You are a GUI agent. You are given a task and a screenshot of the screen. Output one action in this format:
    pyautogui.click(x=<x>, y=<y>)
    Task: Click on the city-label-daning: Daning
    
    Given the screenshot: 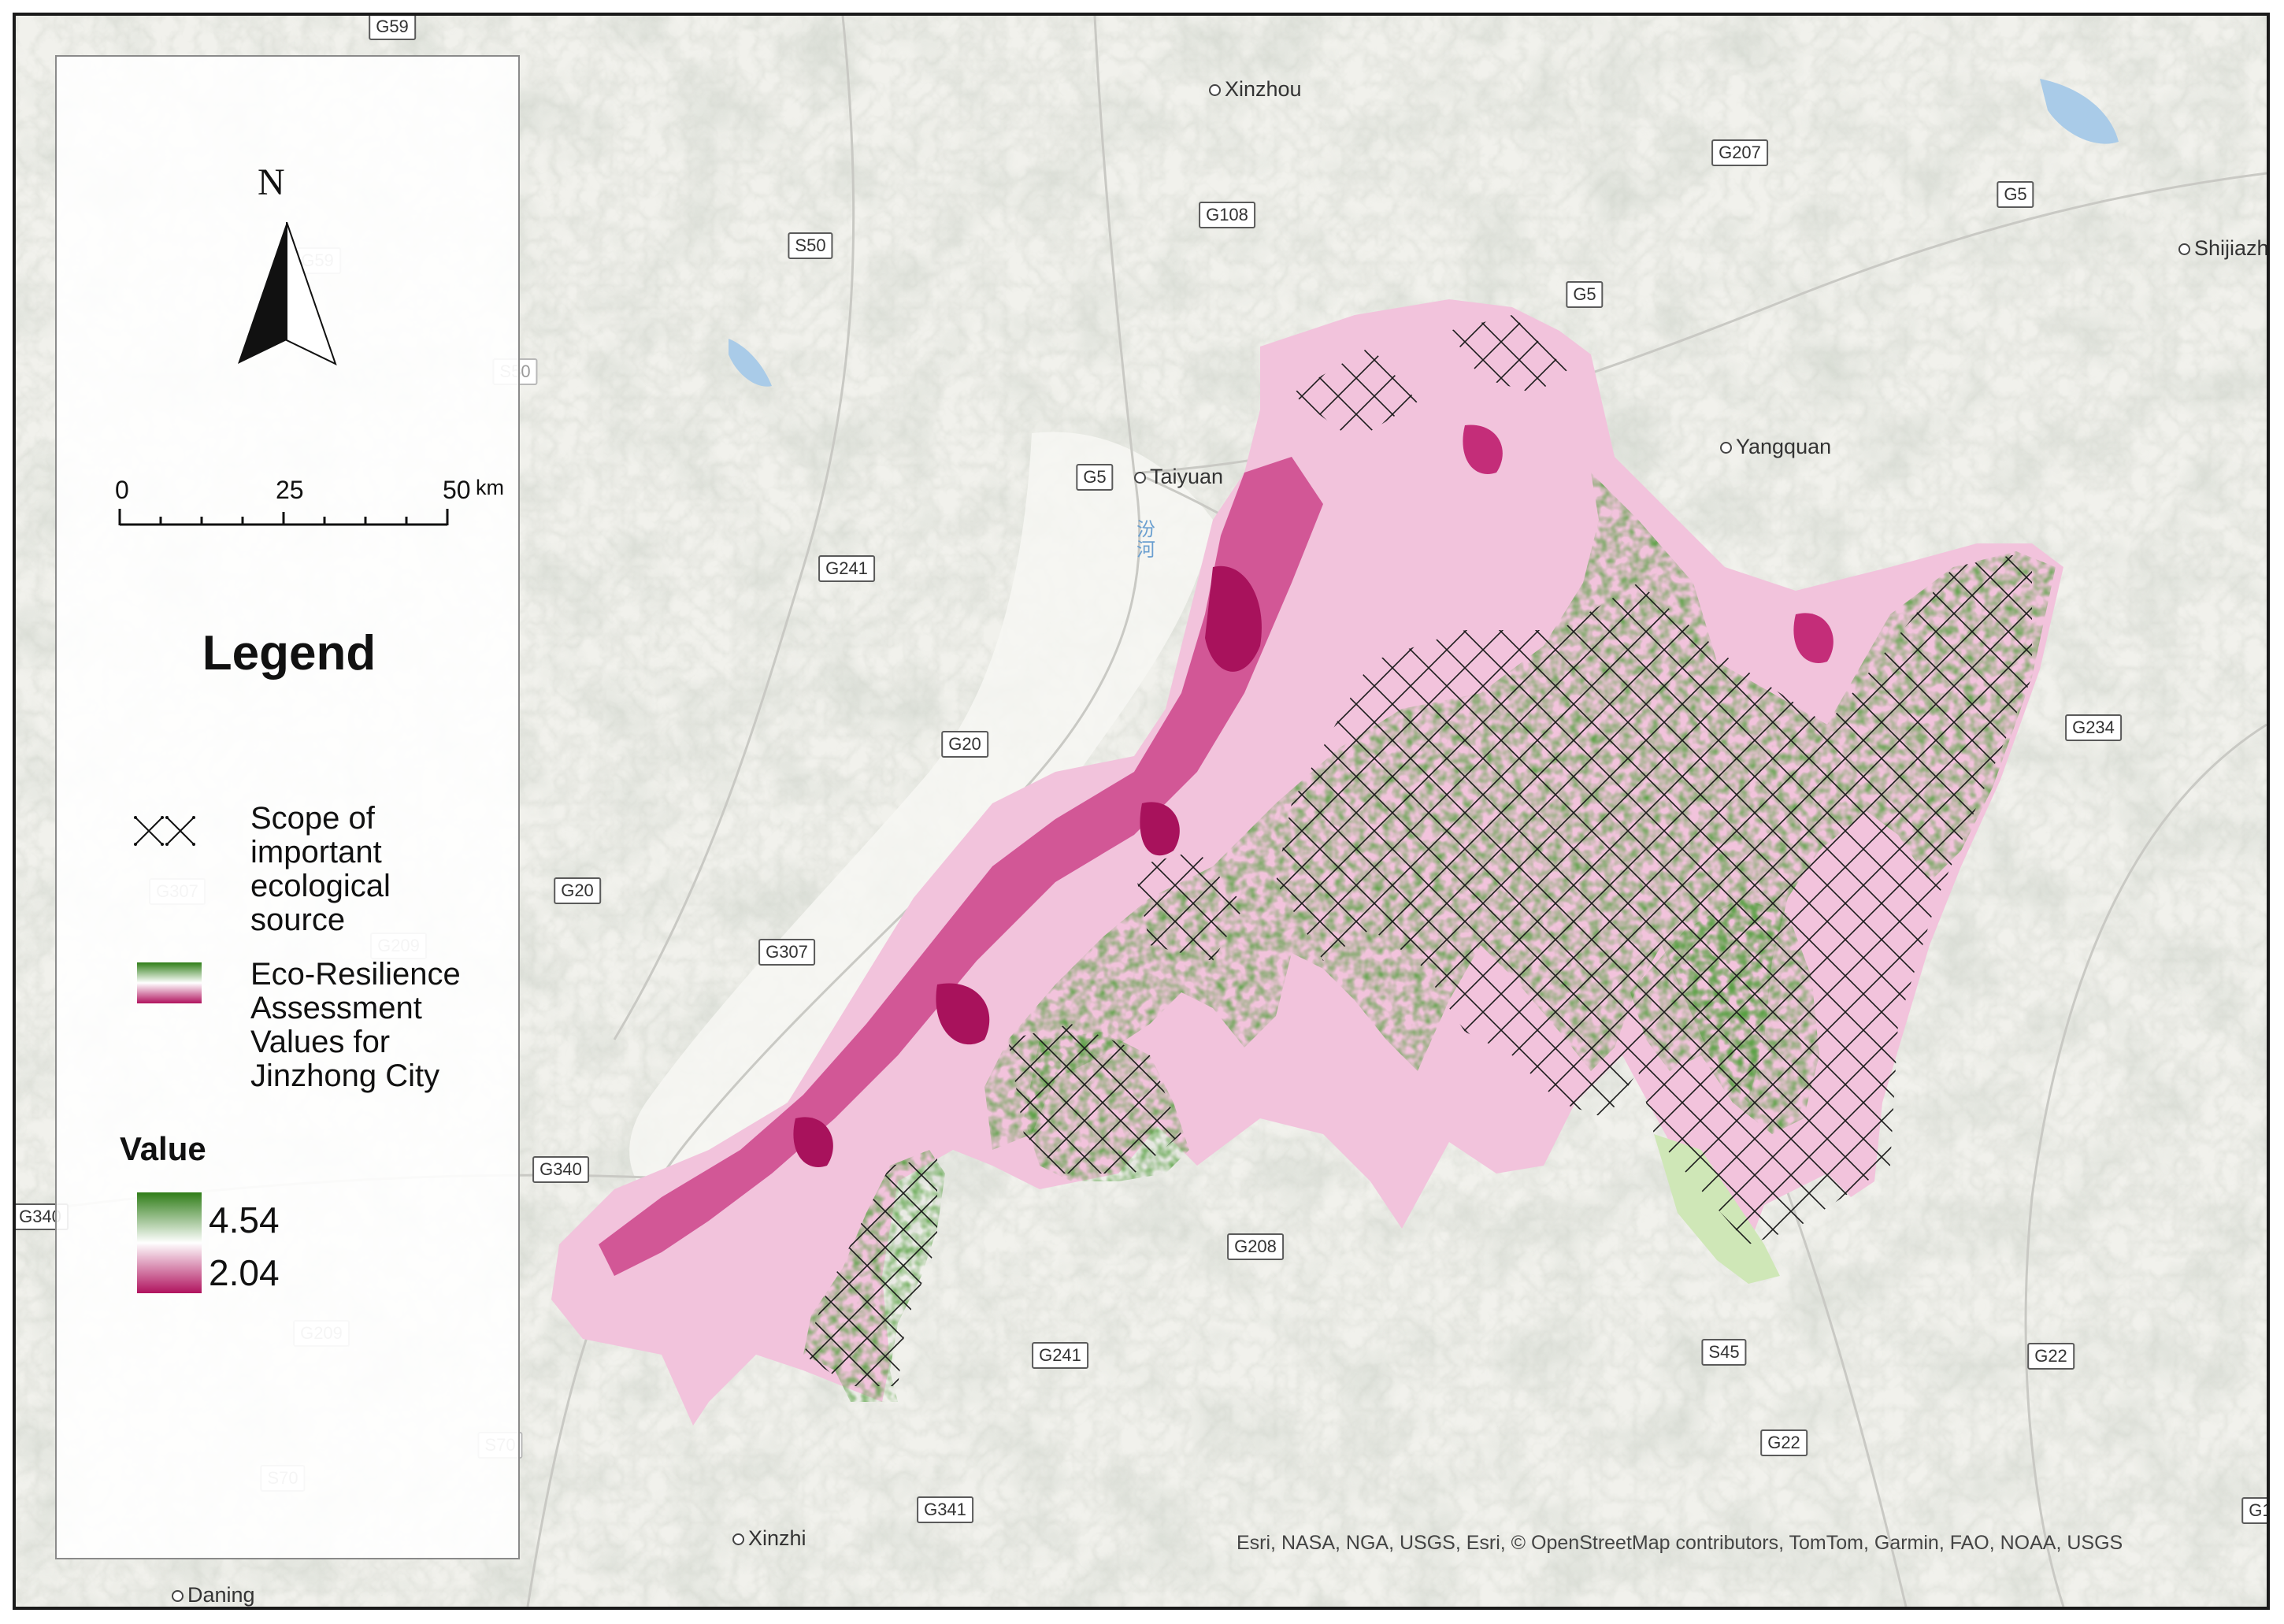 What is the action you would take?
    pyautogui.click(x=213, y=1595)
    